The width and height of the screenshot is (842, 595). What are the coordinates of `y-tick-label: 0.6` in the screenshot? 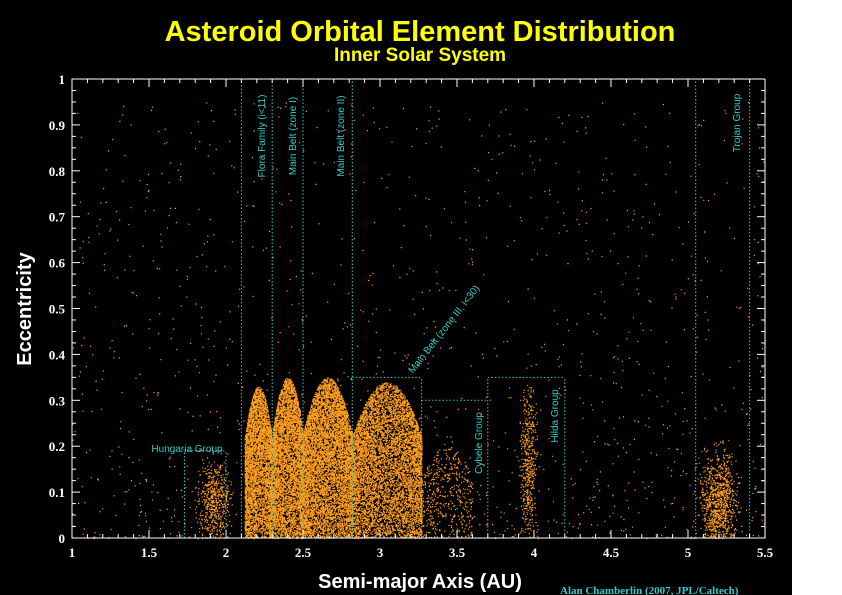 It's located at (57, 263).